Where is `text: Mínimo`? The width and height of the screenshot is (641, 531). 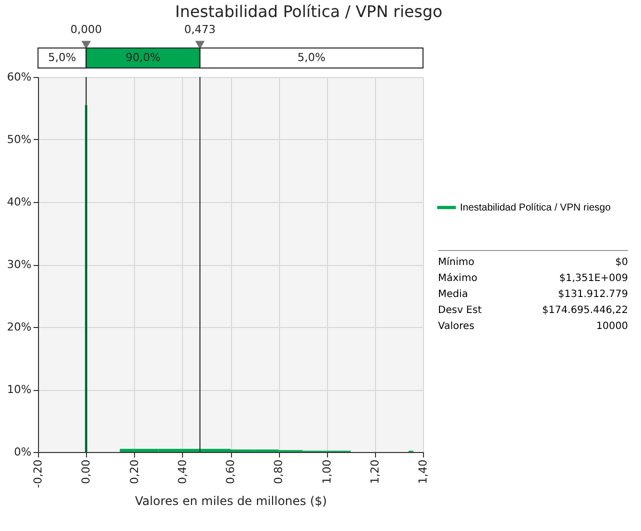 text: Mínimo is located at coordinates (456, 263).